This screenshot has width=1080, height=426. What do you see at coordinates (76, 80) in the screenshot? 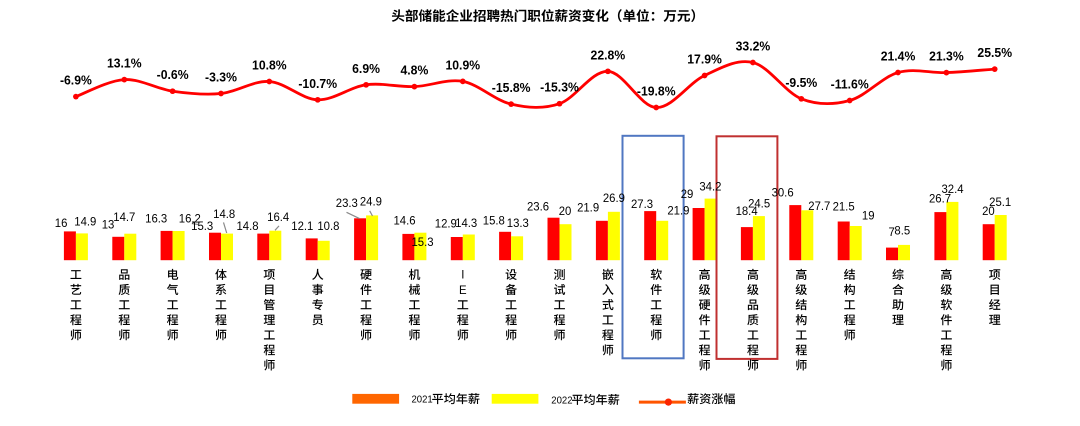
I see `svg-text: -6.9%` at bounding box center [76, 80].